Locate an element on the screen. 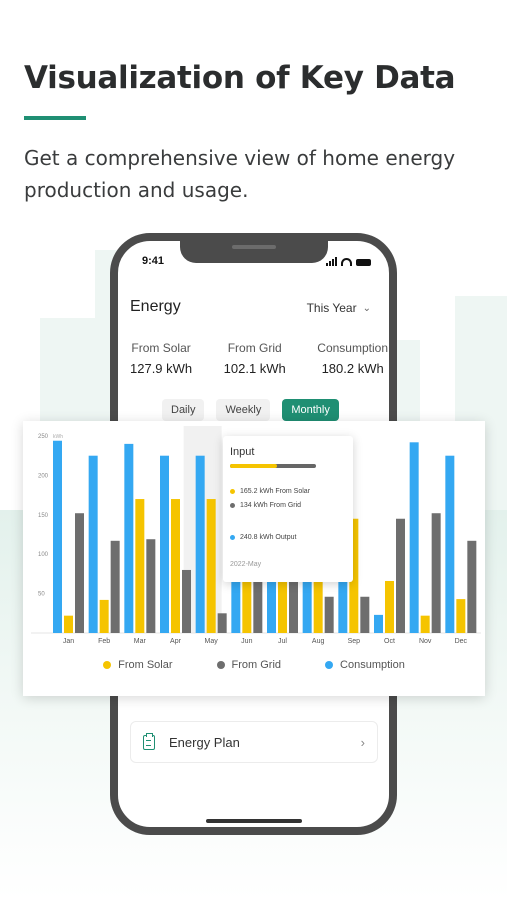  bar-from-grid-jul is located at coordinates (293, 595).